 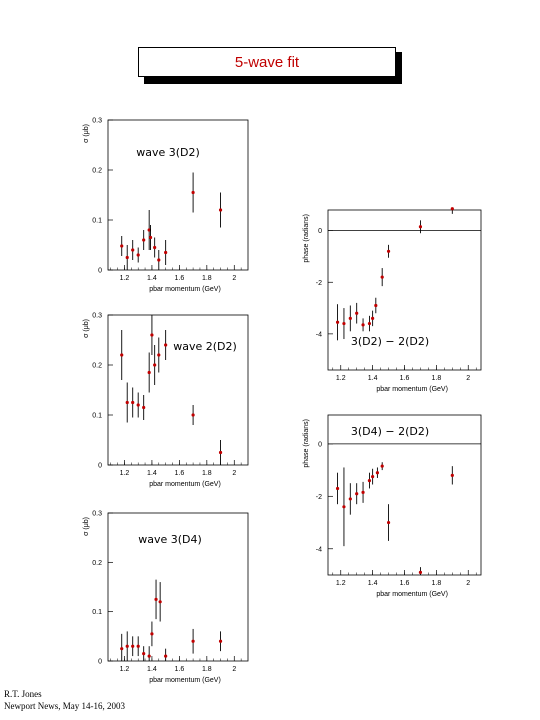 What do you see at coordinates (23, 694) in the screenshot?
I see `footer-author: R.T. Jones` at bounding box center [23, 694].